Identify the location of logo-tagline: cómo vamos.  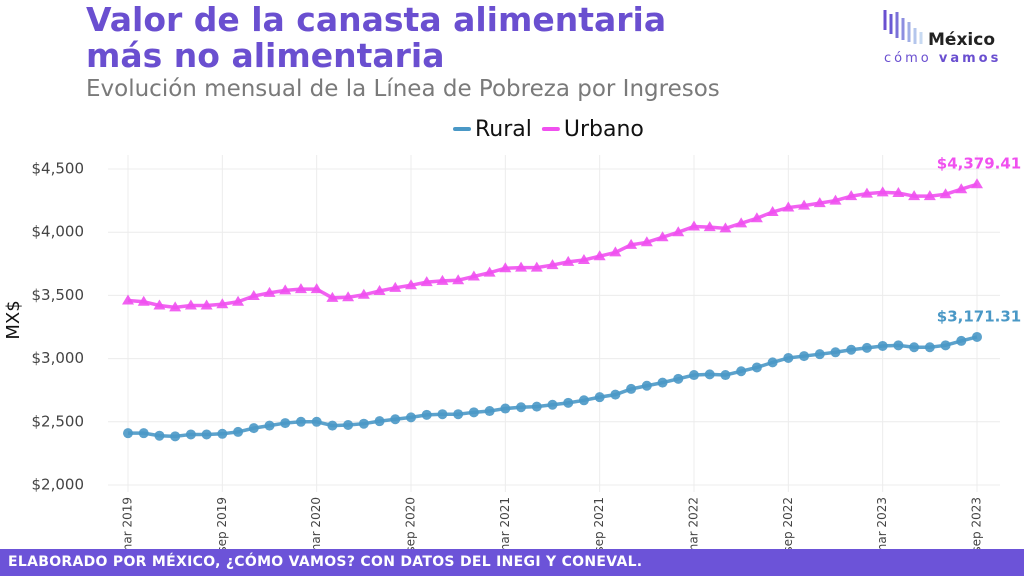
(942, 58).